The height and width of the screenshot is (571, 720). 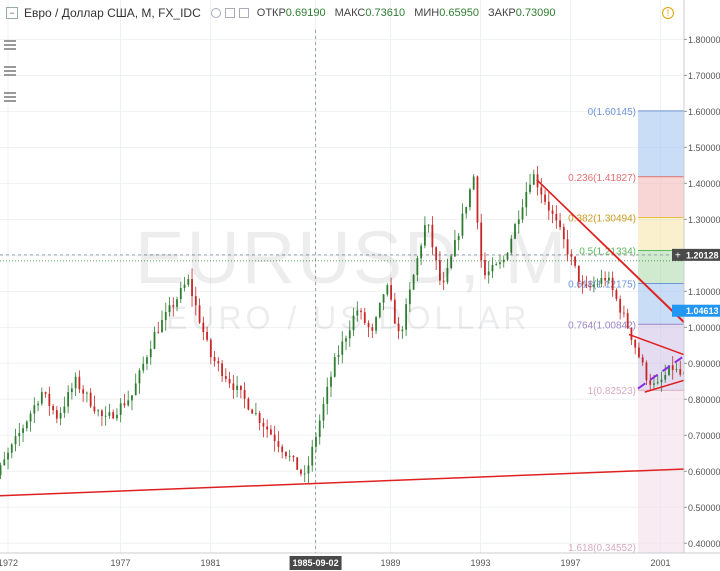 What do you see at coordinates (570, 563) in the screenshot?
I see `time-tick-label: 1997` at bounding box center [570, 563].